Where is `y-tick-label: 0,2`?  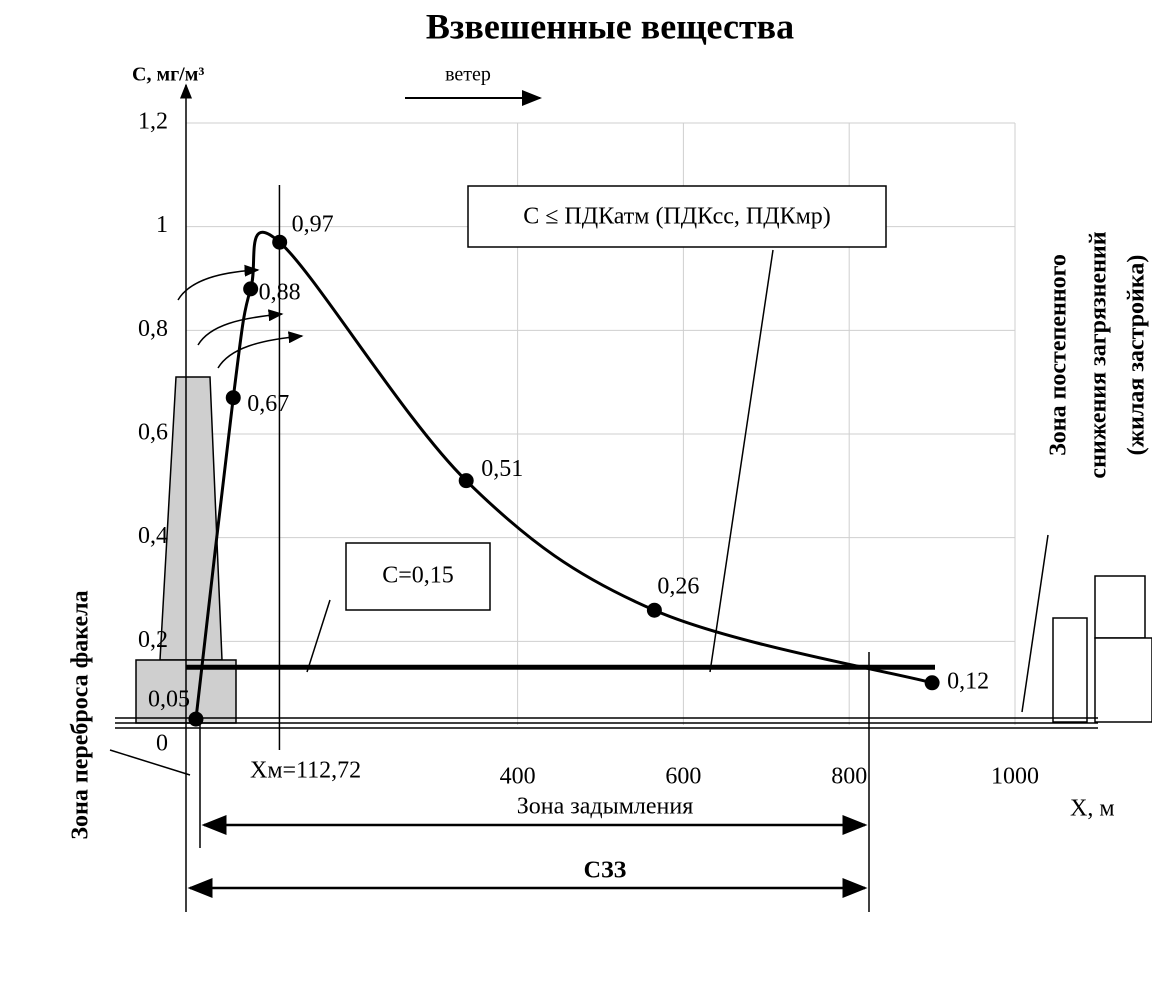 y-tick-label: 0,2 is located at coordinates (153, 640).